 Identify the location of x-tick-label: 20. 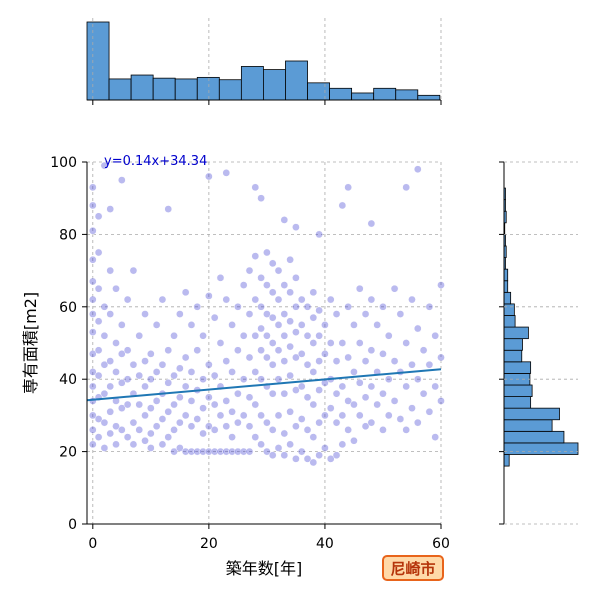
(209, 544).